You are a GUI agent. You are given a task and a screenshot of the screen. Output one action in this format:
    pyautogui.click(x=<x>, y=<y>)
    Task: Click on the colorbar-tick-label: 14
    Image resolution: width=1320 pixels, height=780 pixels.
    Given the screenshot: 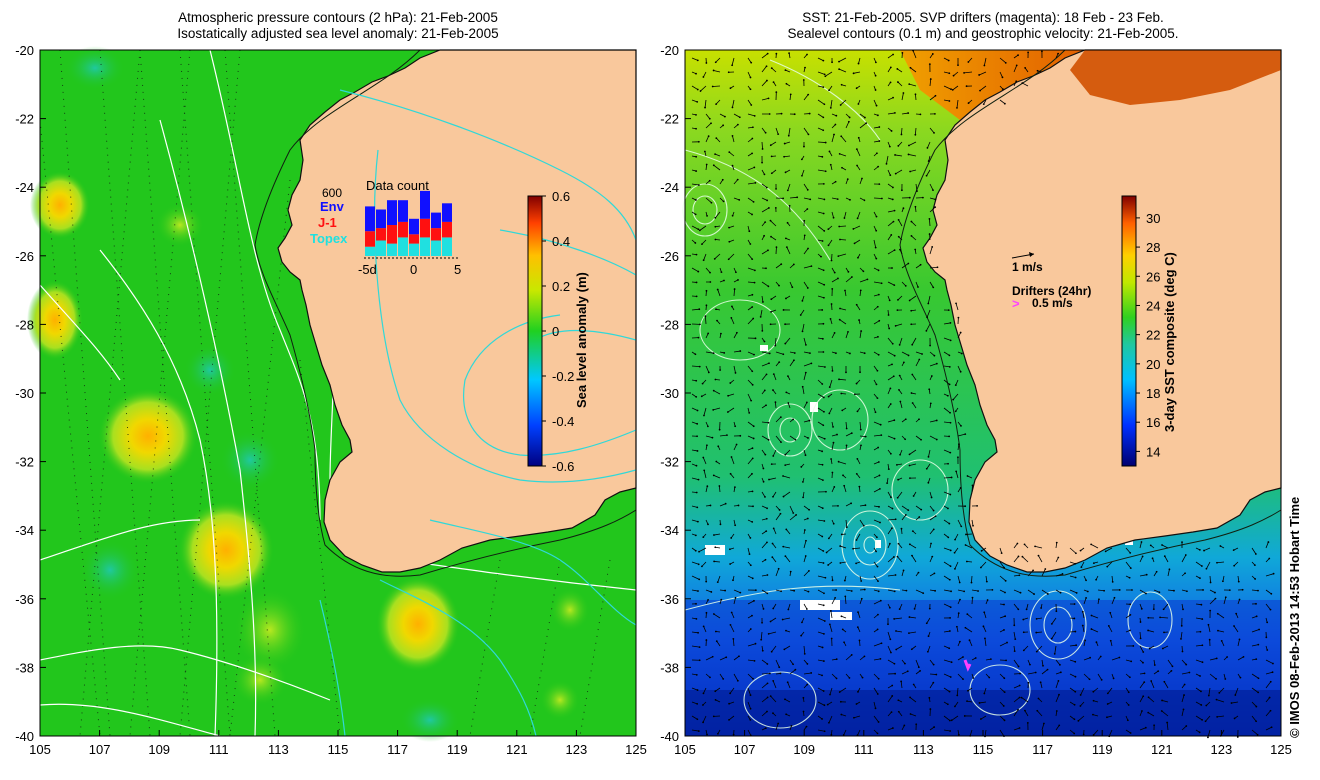 What is the action you would take?
    pyautogui.click(x=1153, y=451)
    